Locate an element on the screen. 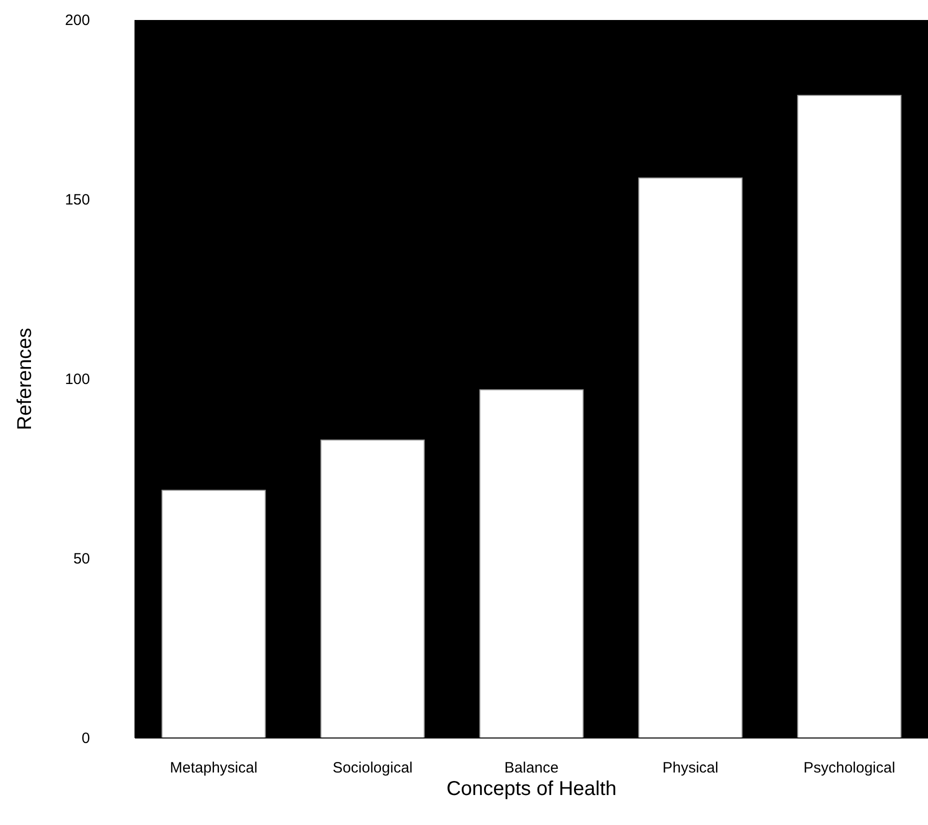 The width and height of the screenshot is (928, 825). x-tick-label: Psychological is located at coordinates (849, 768).